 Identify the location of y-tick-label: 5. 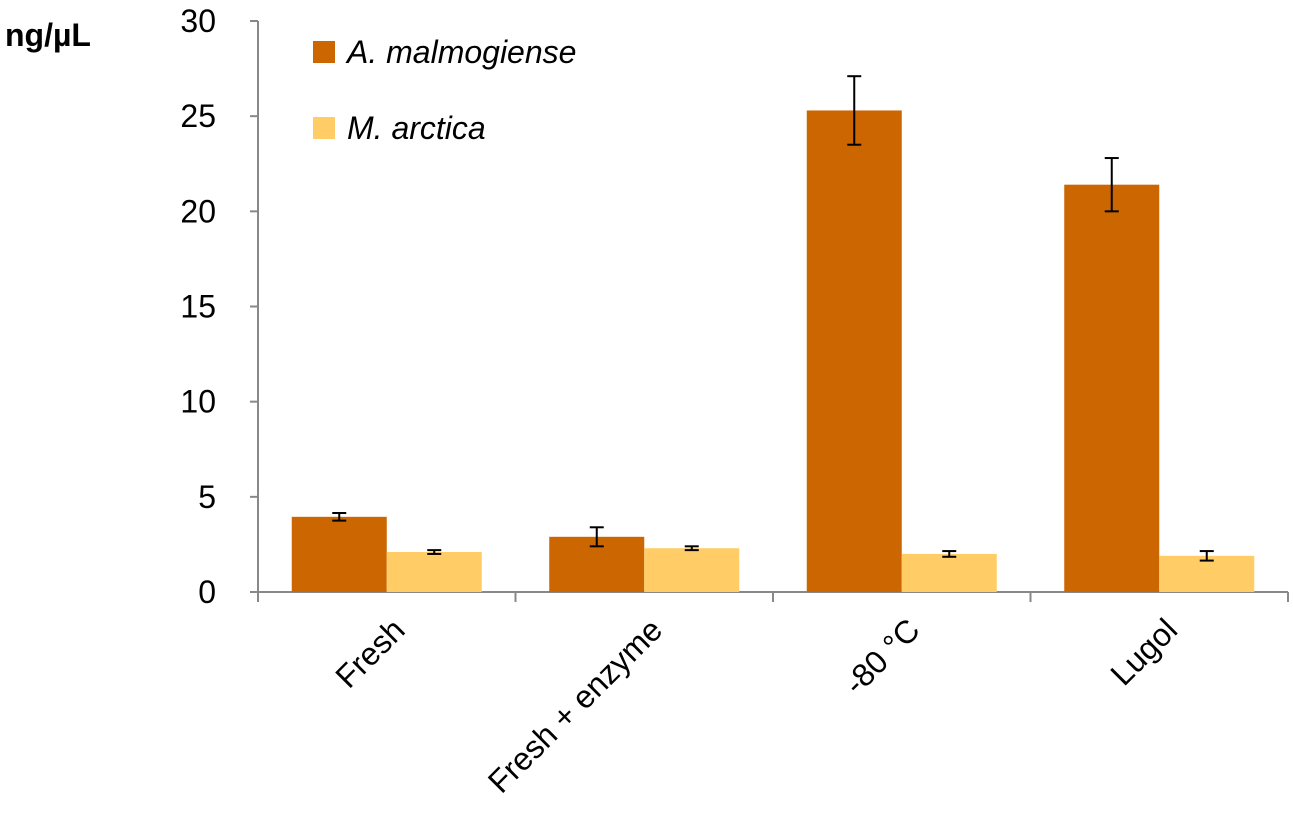
(207, 497).